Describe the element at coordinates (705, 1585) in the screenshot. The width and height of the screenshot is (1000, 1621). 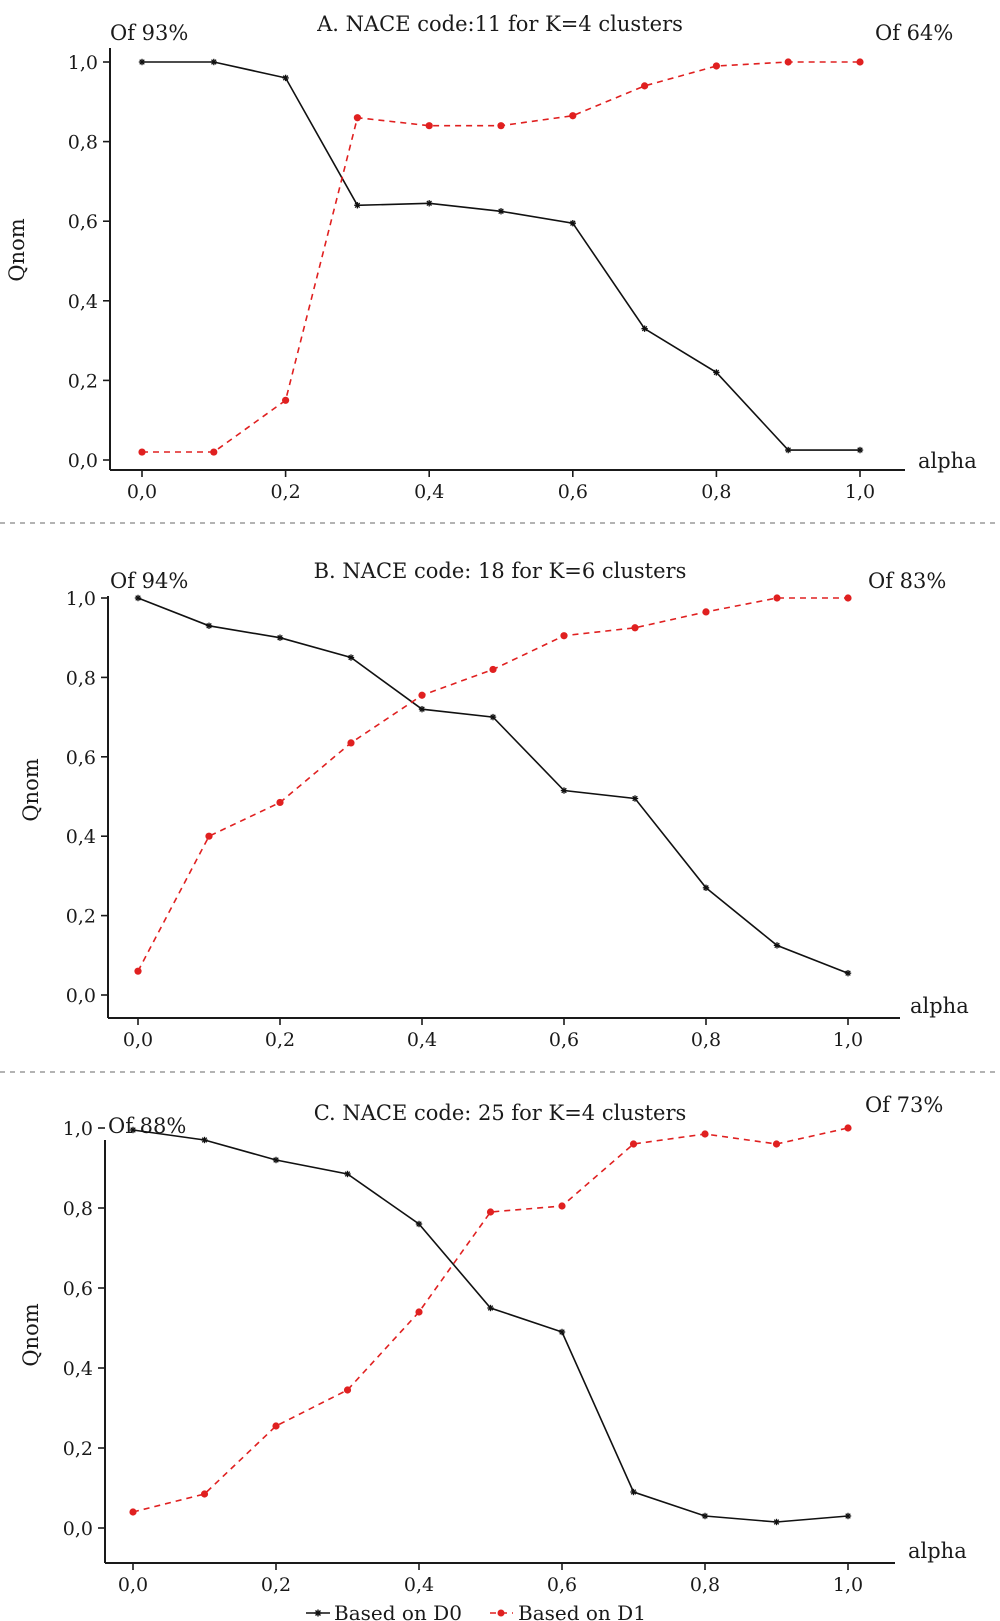
I see `panel-c-x-tick-label: 0,8` at that location.